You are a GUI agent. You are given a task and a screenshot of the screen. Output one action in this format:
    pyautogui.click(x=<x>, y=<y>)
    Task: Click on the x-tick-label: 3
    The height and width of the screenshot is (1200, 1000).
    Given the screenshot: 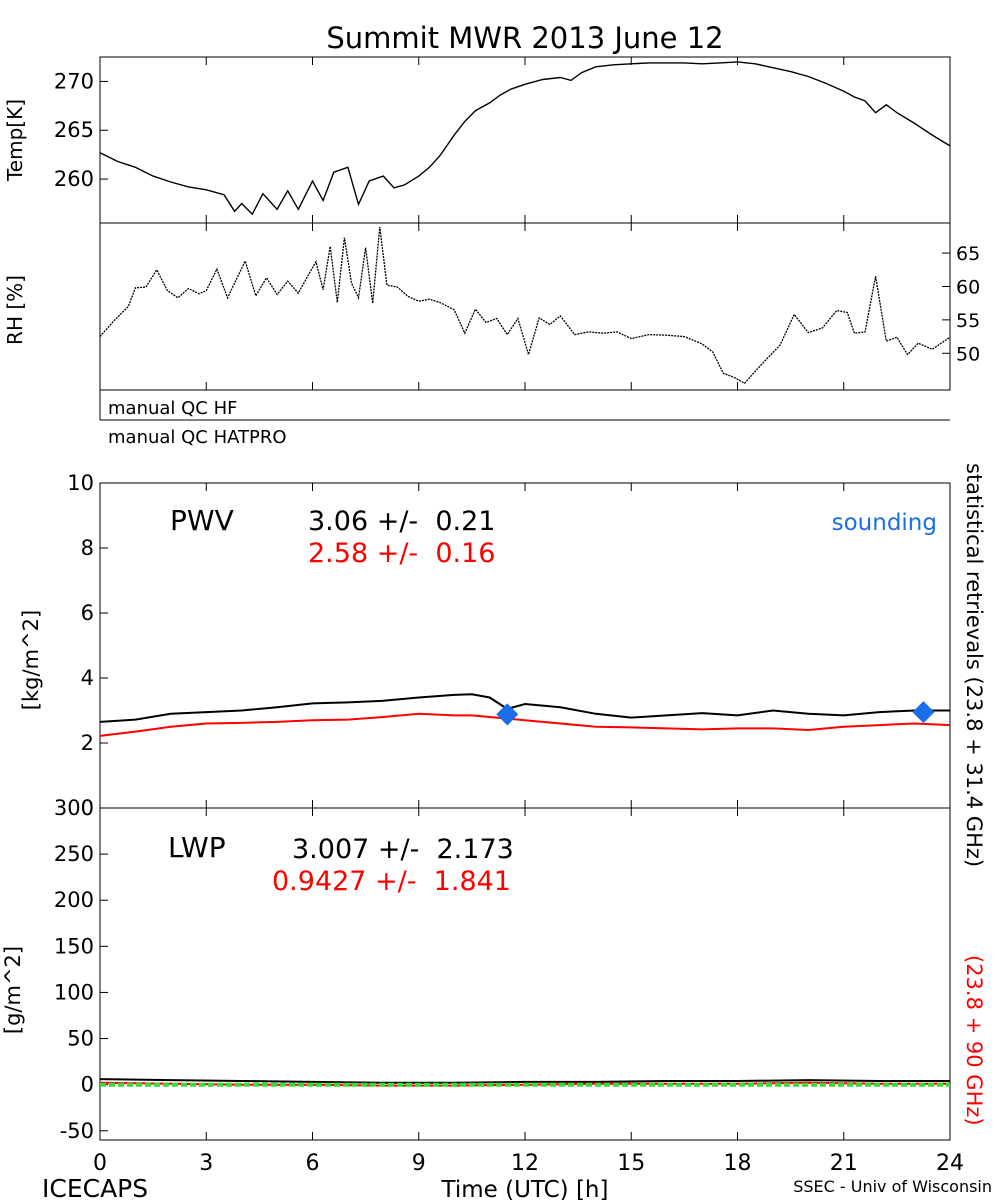 What is the action you would take?
    pyautogui.click(x=206, y=1163)
    